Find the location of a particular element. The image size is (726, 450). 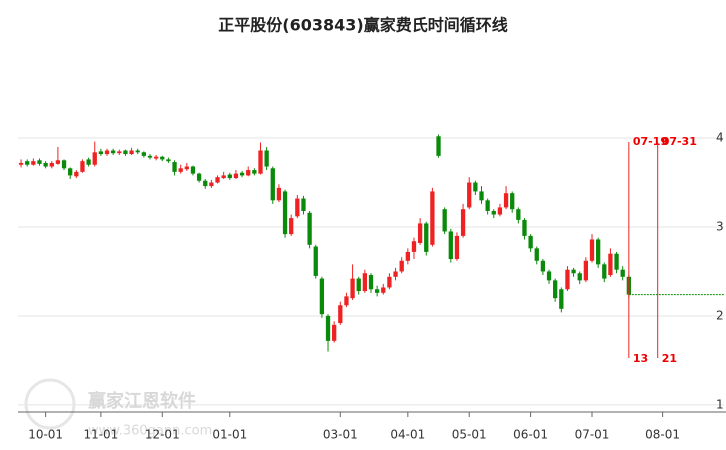

watermark-url: www.360gann.com is located at coordinates (150, 431).